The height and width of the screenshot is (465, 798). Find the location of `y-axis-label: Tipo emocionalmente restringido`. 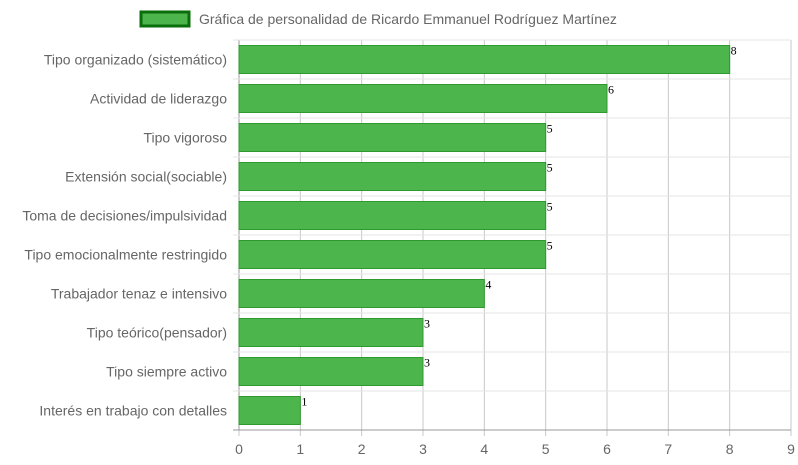

y-axis-label: Tipo emocionalmente restringido is located at coordinates (125, 255).